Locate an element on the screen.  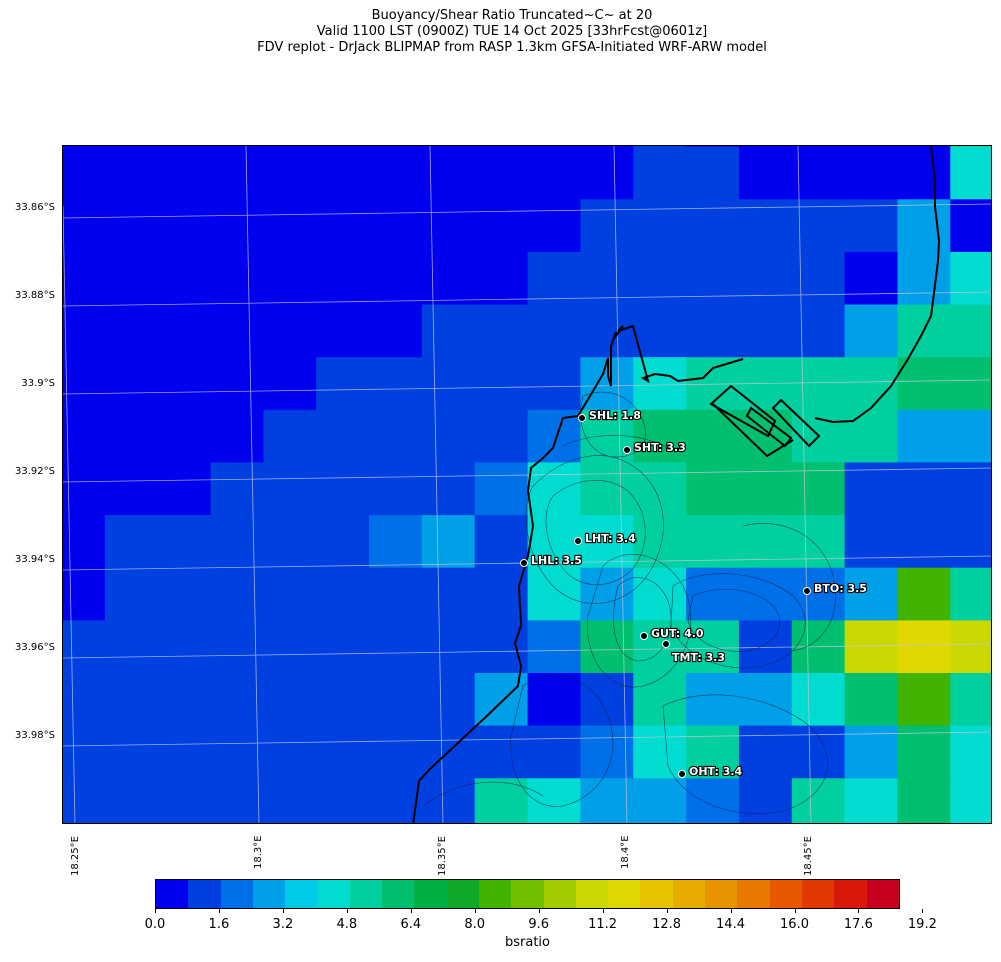
station-label: SHT: 3.3 is located at coordinates (660, 447).